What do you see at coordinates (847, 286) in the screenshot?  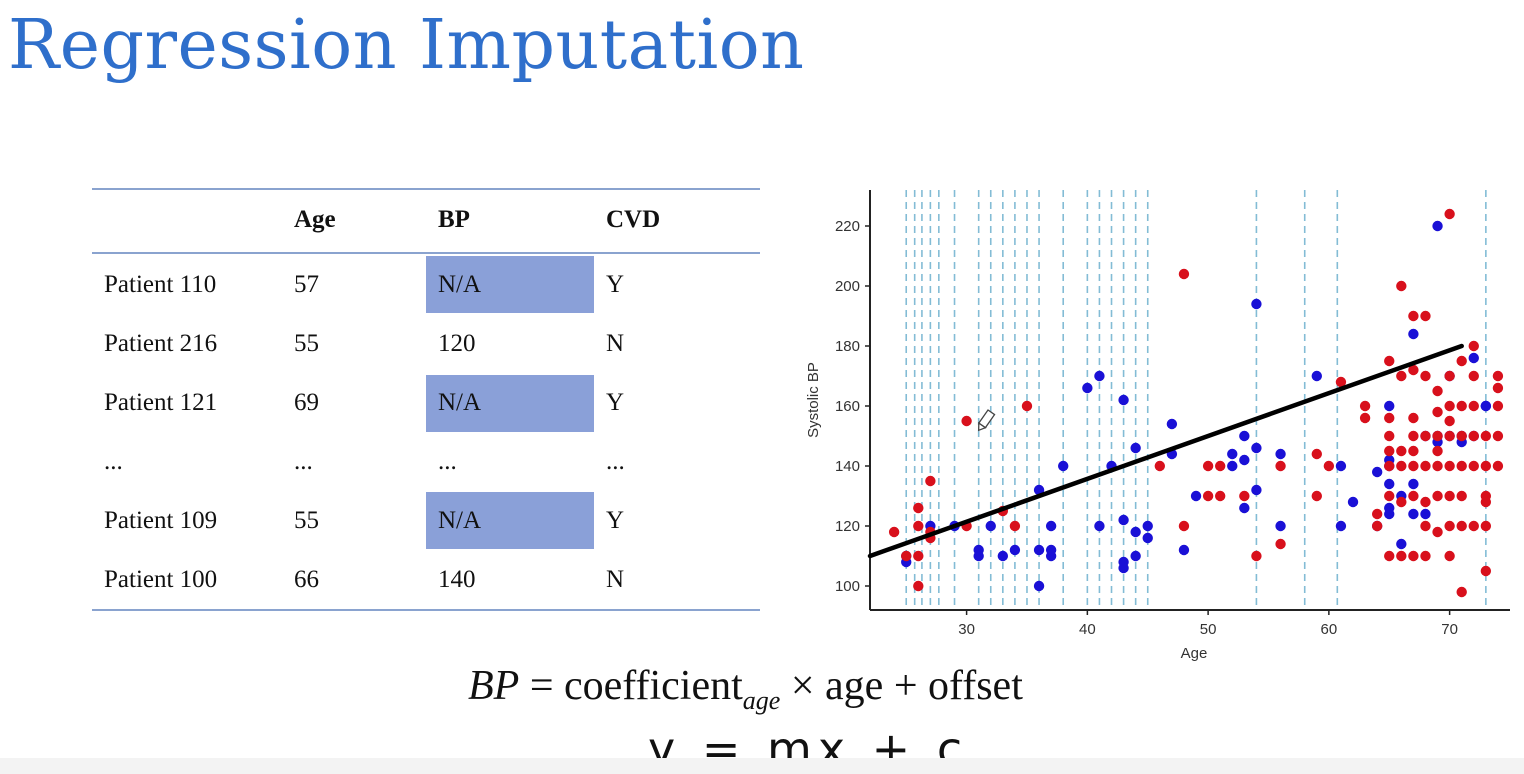 I see `y-tick-label: 200` at bounding box center [847, 286].